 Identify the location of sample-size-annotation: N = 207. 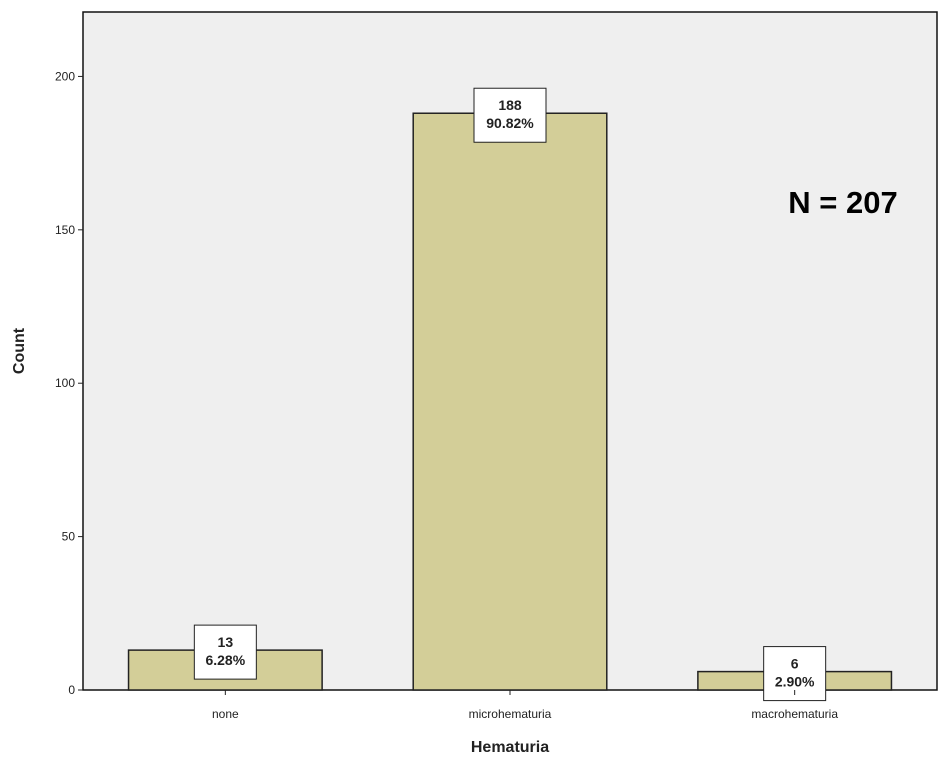
(842, 202).